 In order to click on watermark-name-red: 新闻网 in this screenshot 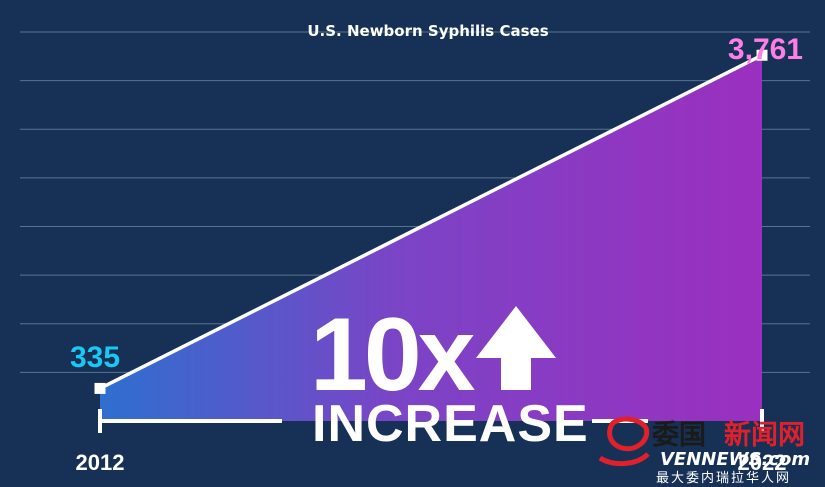, I will do `click(764, 435)`.